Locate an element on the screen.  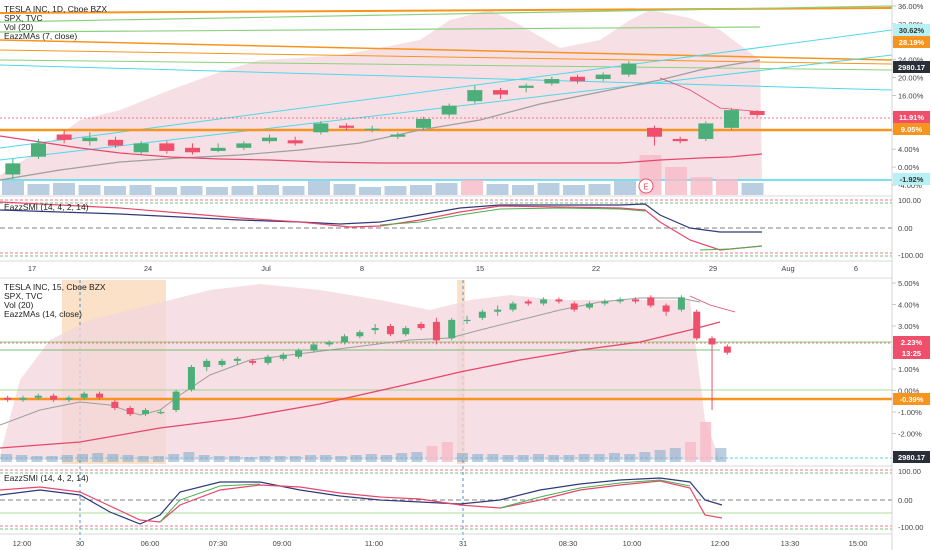
trendline-green-top is located at coordinates (446, 14).